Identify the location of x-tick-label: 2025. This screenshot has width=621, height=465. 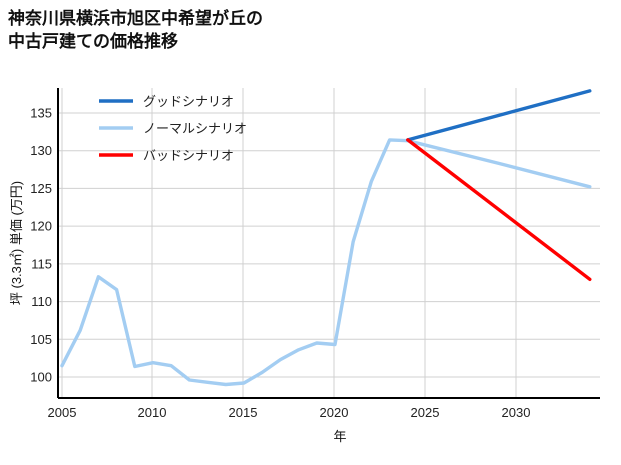
(425, 412).